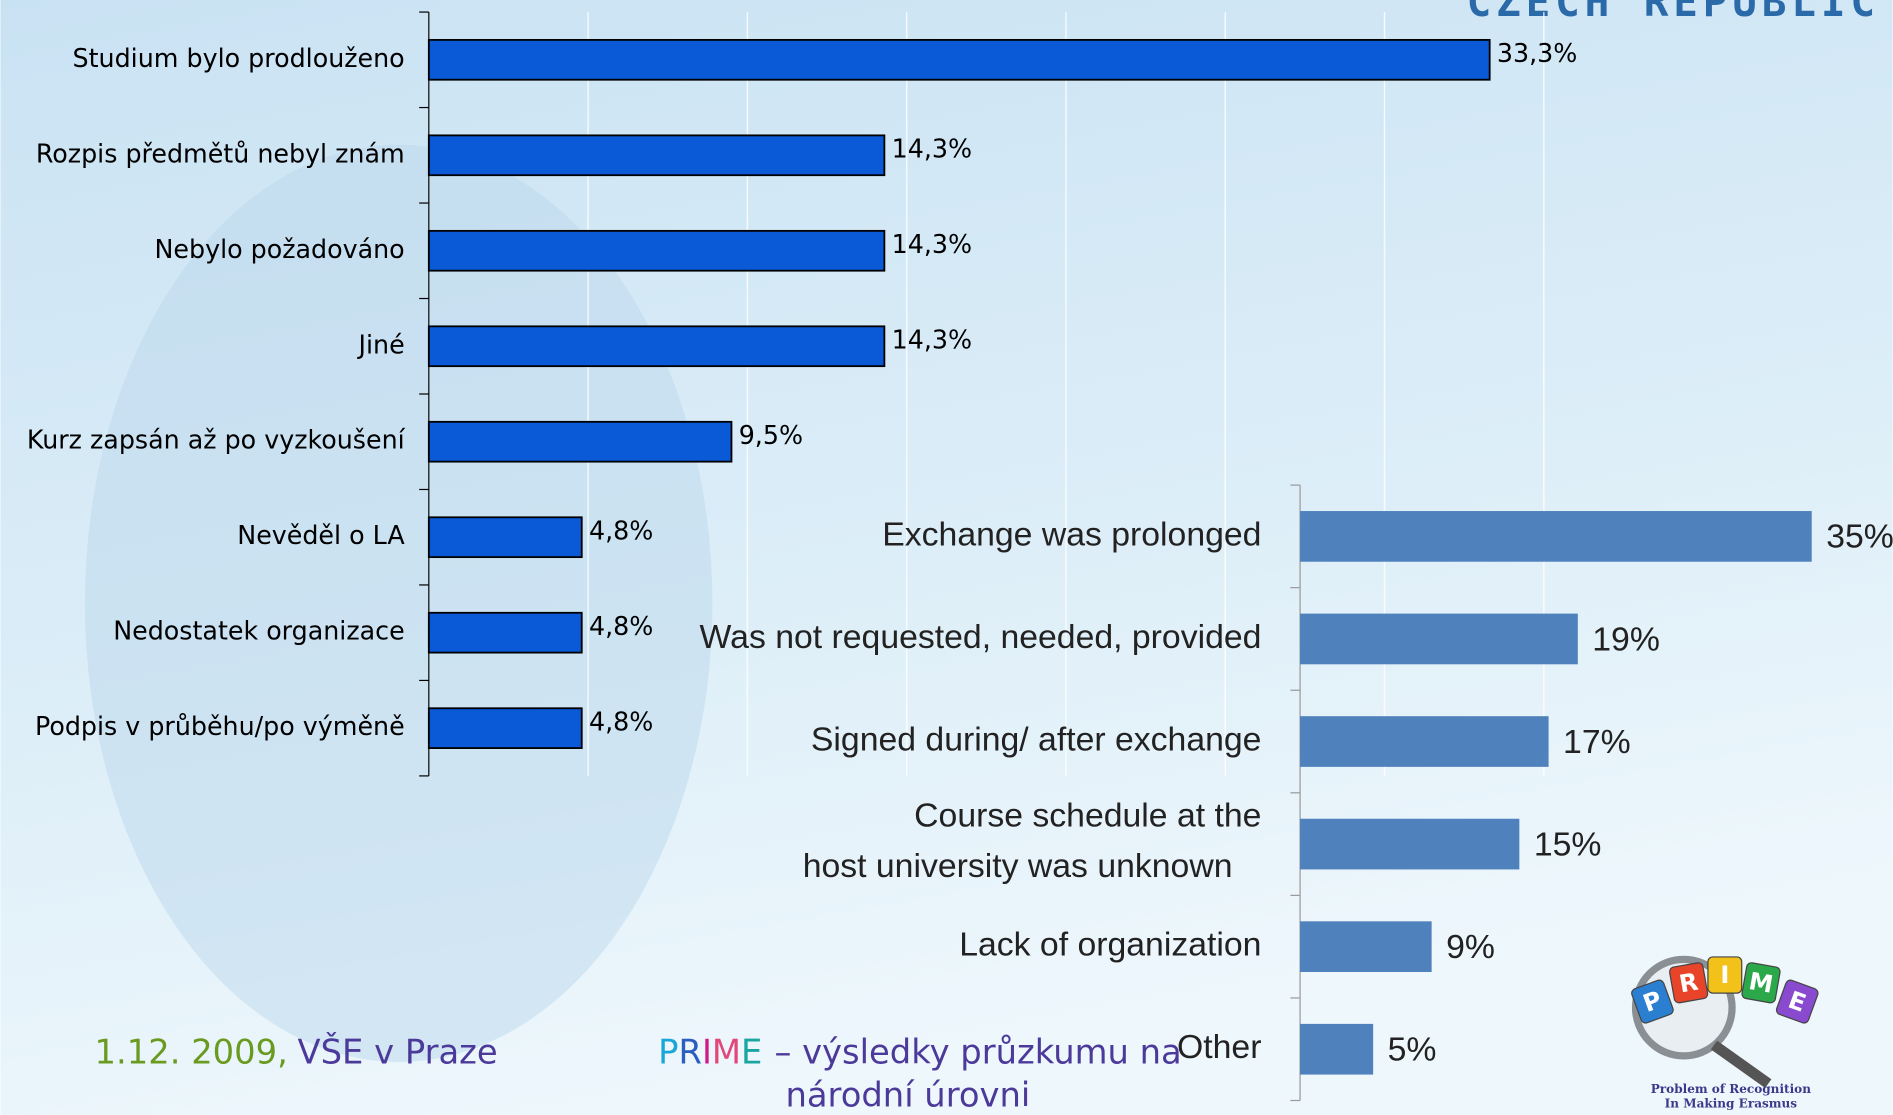 Image resolution: width=1893 pixels, height=1115 pixels. What do you see at coordinates (1470, 947) in the screenshot?
I see `value-label: 9%` at bounding box center [1470, 947].